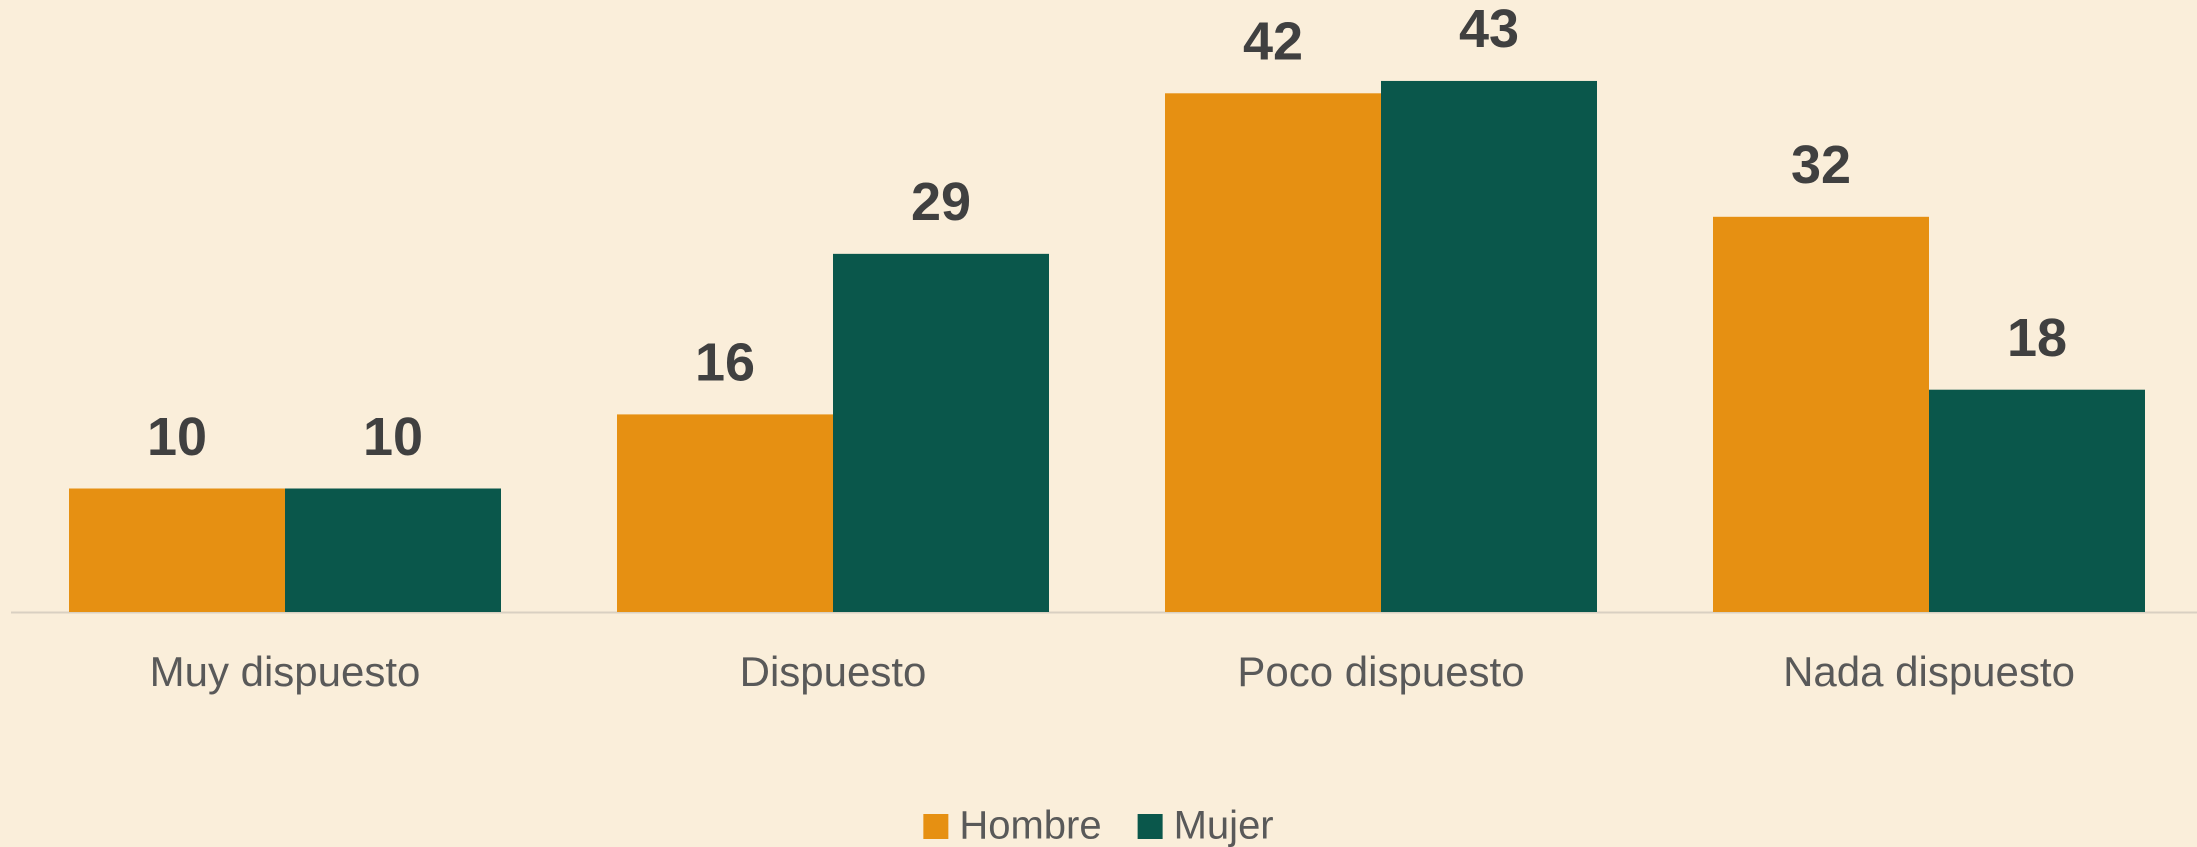 This screenshot has height=847, width=2197. What do you see at coordinates (1821, 165) in the screenshot?
I see `data-label: 32` at bounding box center [1821, 165].